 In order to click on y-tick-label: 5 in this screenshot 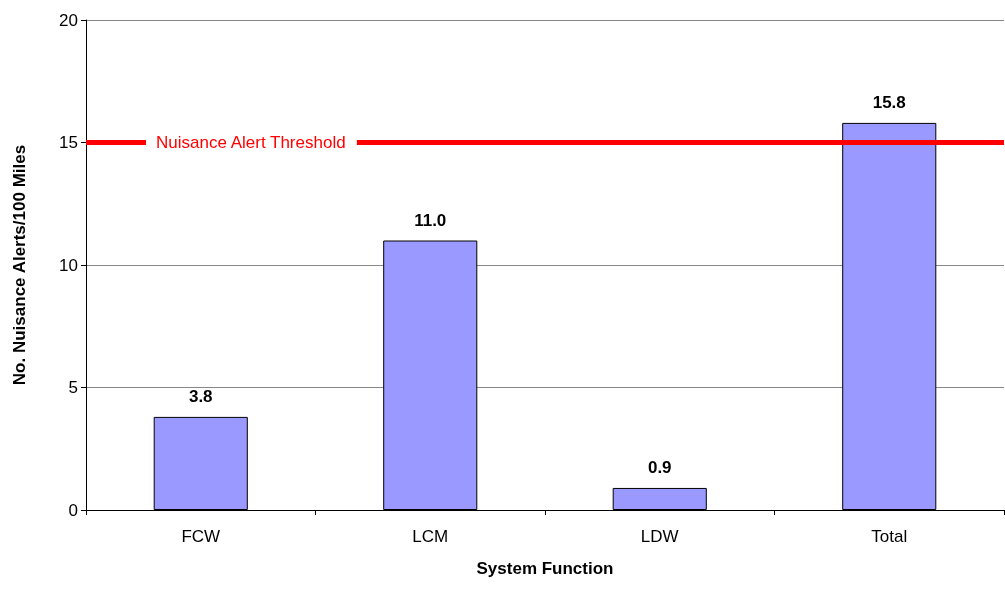, I will do `click(73, 387)`.